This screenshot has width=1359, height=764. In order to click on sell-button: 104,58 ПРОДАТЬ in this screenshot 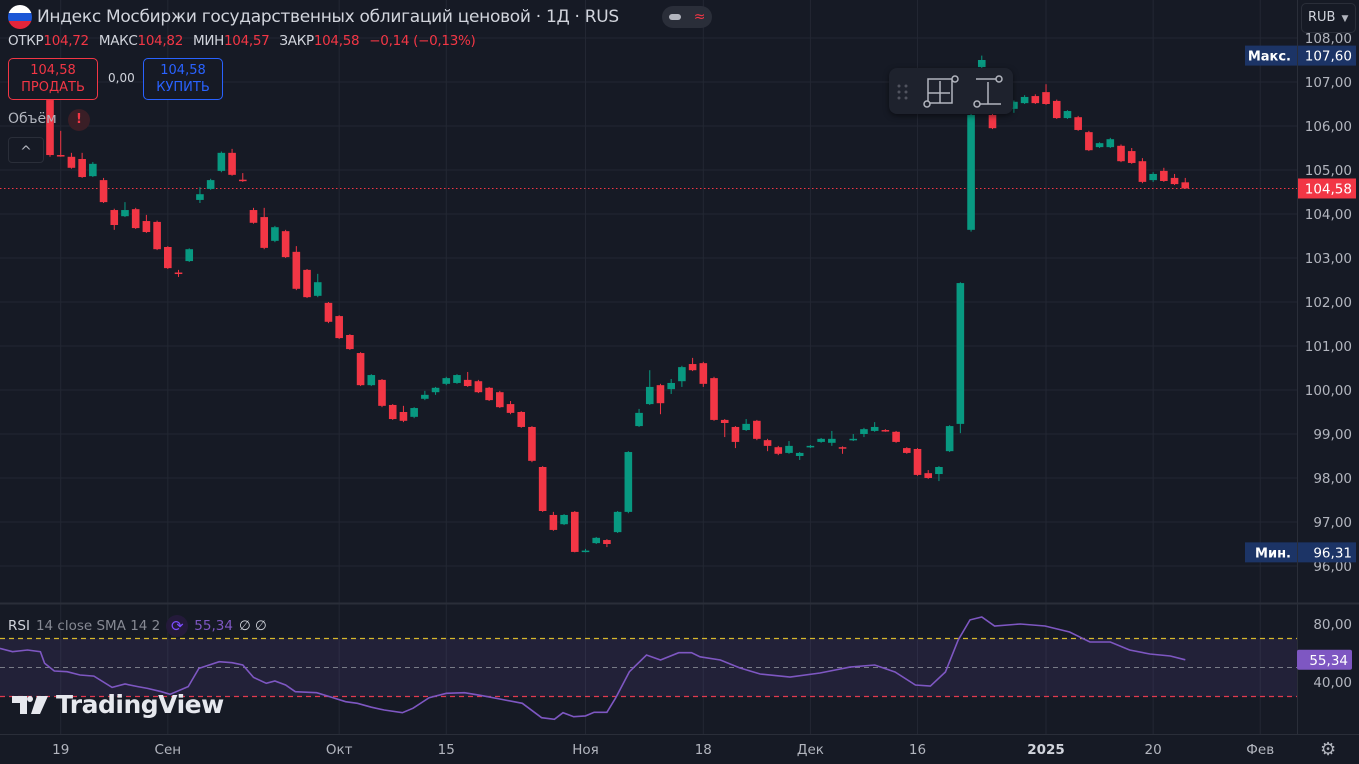, I will do `click(53, 79)`.